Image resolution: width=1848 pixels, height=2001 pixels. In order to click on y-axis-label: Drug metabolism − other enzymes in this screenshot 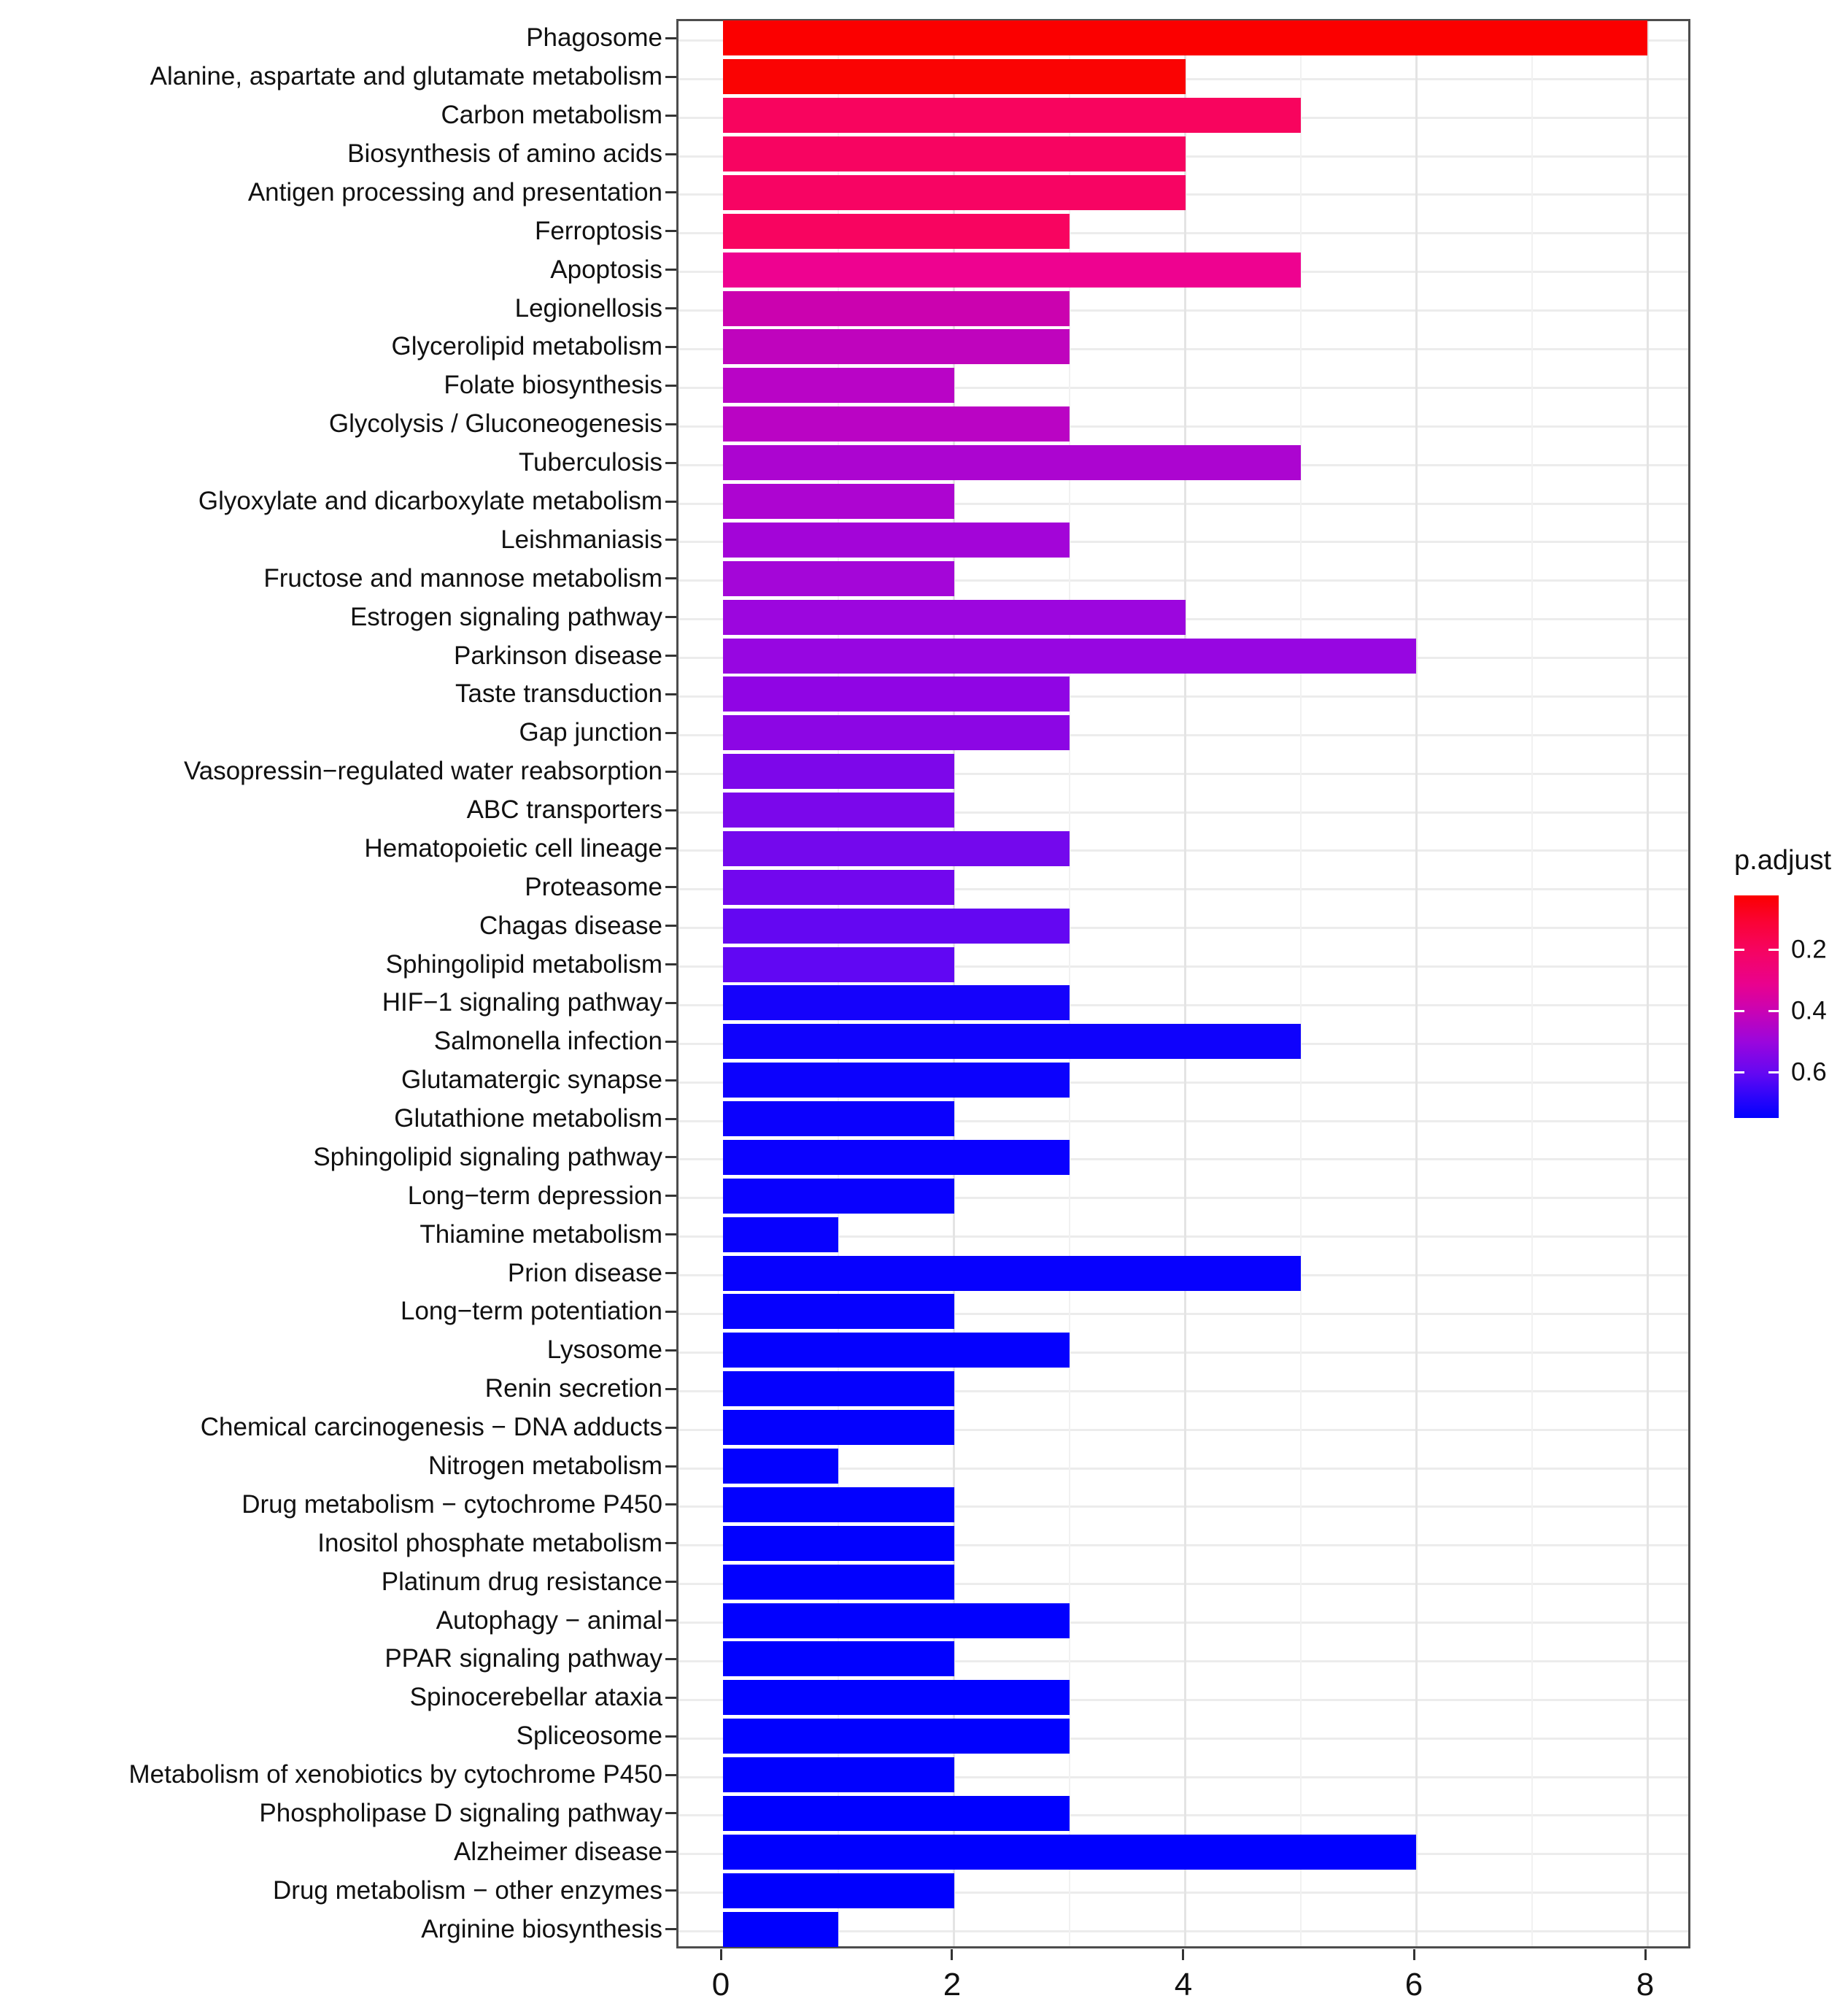, I will do `click(467, 1890)`.